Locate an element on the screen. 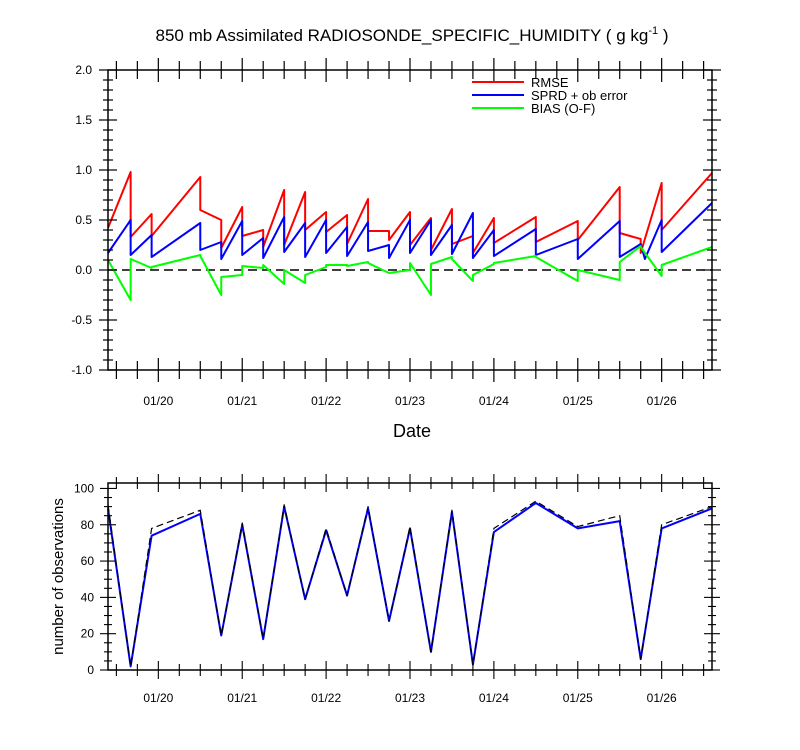 The height and width of the screenshot is (750, 800). y-tick-label: 0.5 is located at coordinates (83, 220).